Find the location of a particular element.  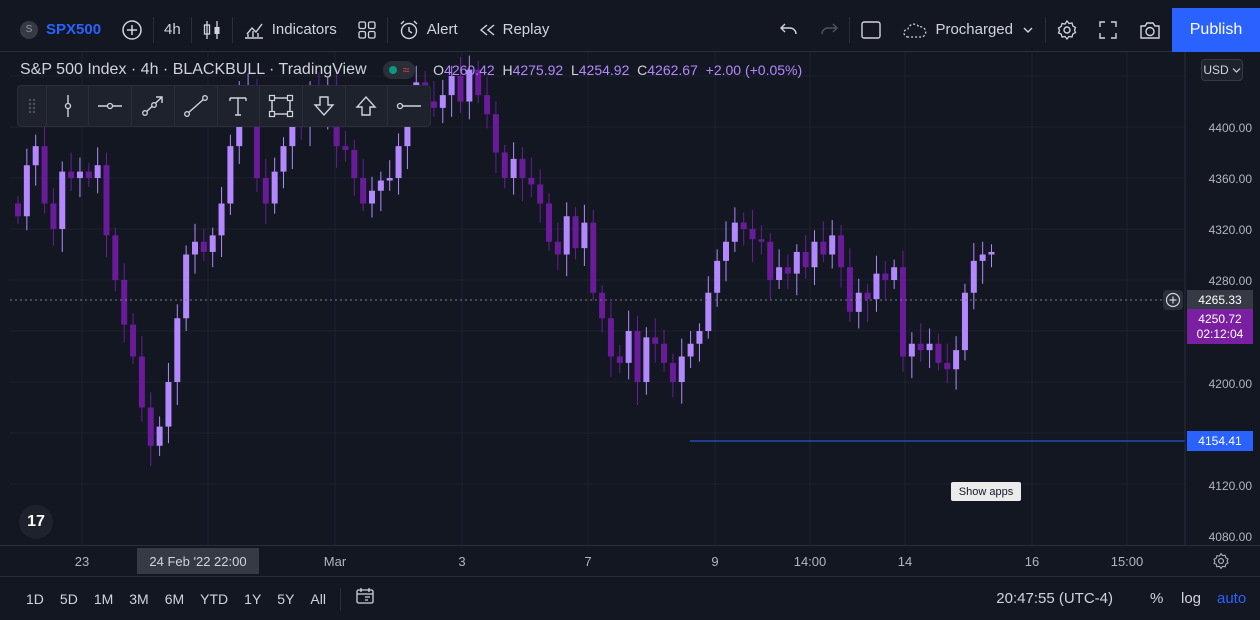

range-1m-button: 1M is located at coordinates (103, 598).